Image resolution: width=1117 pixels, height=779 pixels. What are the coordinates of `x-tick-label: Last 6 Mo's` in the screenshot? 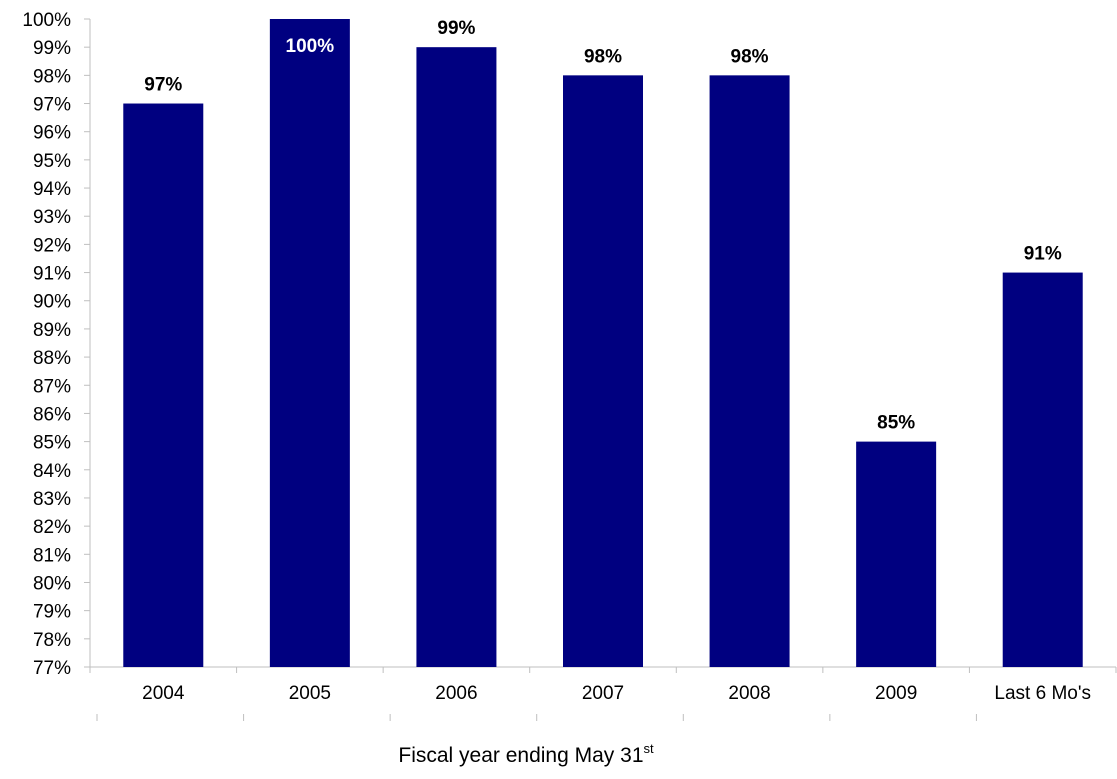 It's located at (1042, 693).